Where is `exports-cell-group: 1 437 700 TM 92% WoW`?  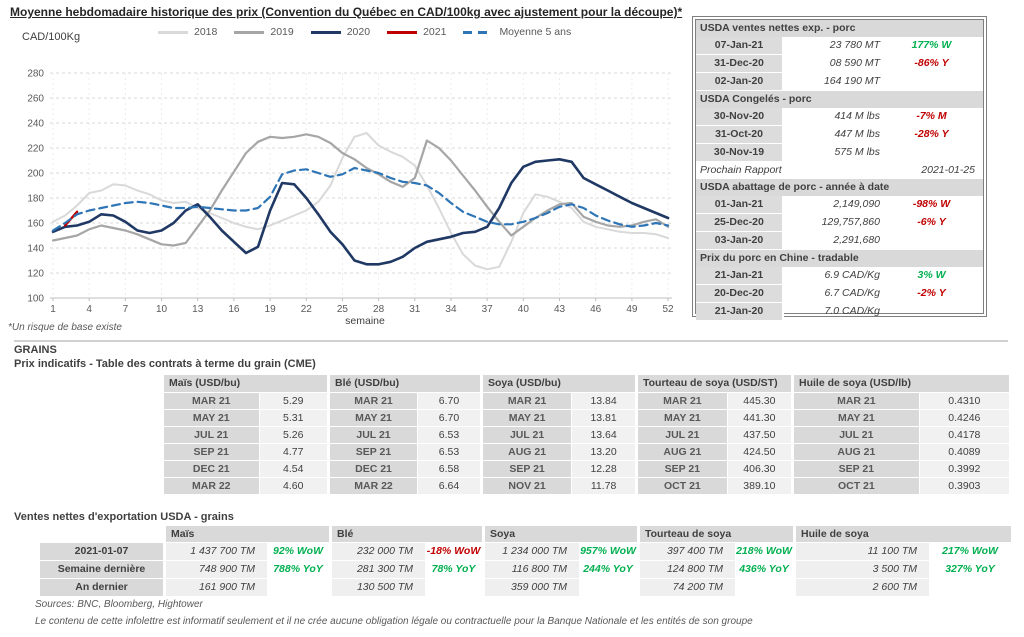
exports-cell-group: 1 437 700 TM 92% WoW is located at coordinates (247, 551).